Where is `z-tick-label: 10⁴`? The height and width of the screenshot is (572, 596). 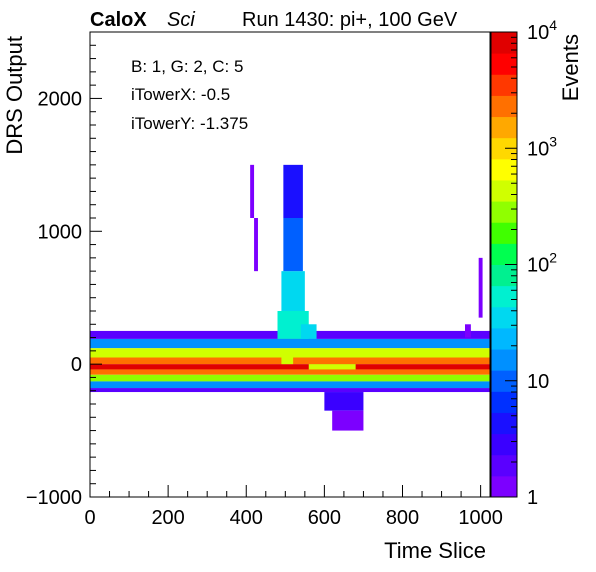
z-tick-label: 10⁴ is located at coordinates (542, 30).